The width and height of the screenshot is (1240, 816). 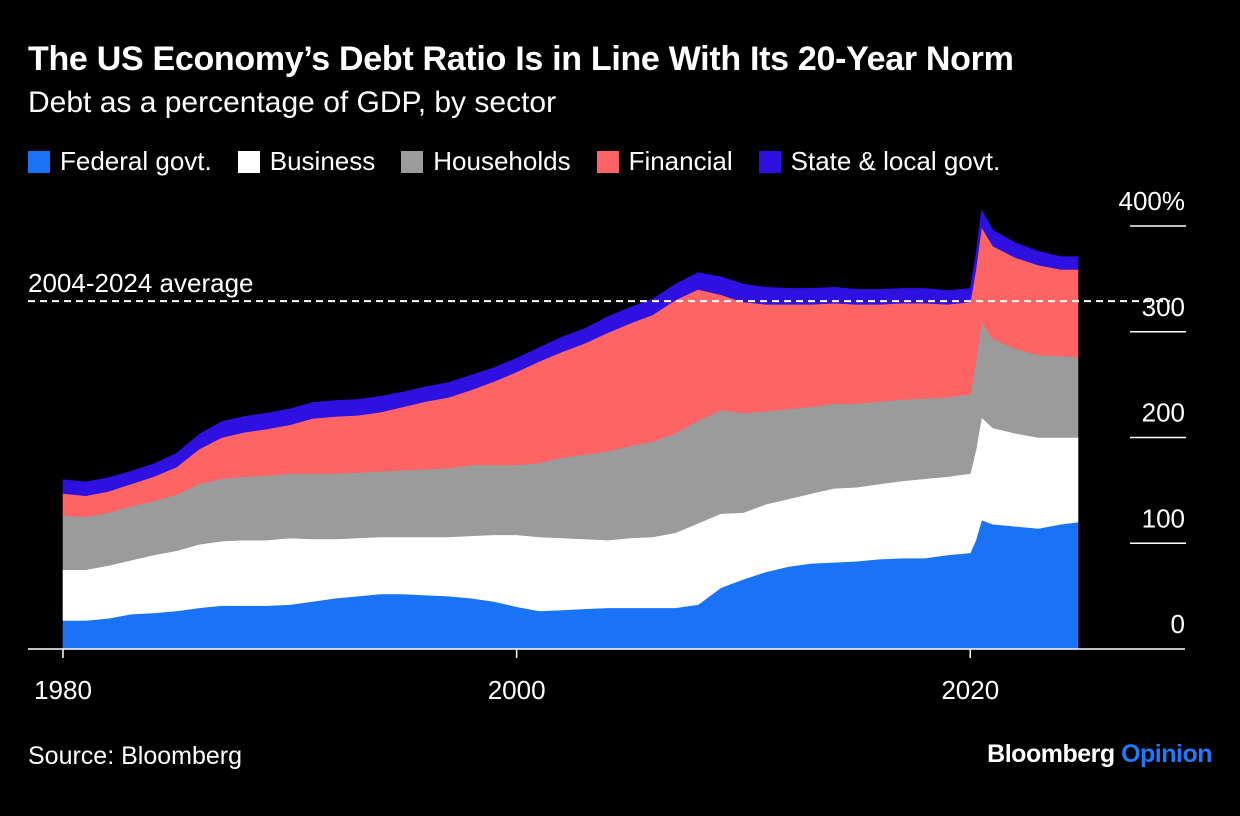 I want to click on y-tick-label: 0, so click(x=1178, y=624).